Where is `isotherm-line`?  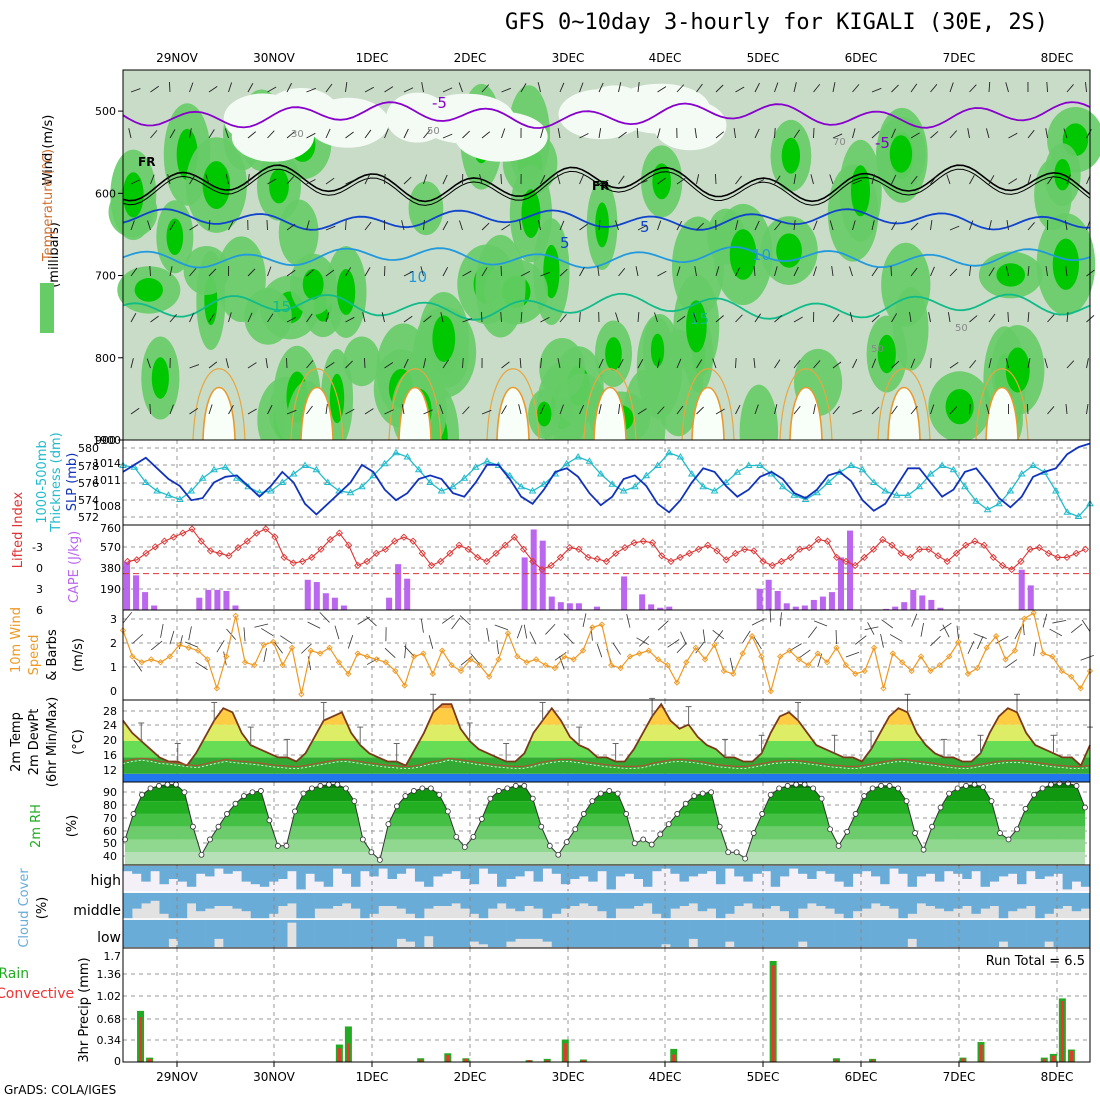
isotherm-line is located at coordinates (606, 187).